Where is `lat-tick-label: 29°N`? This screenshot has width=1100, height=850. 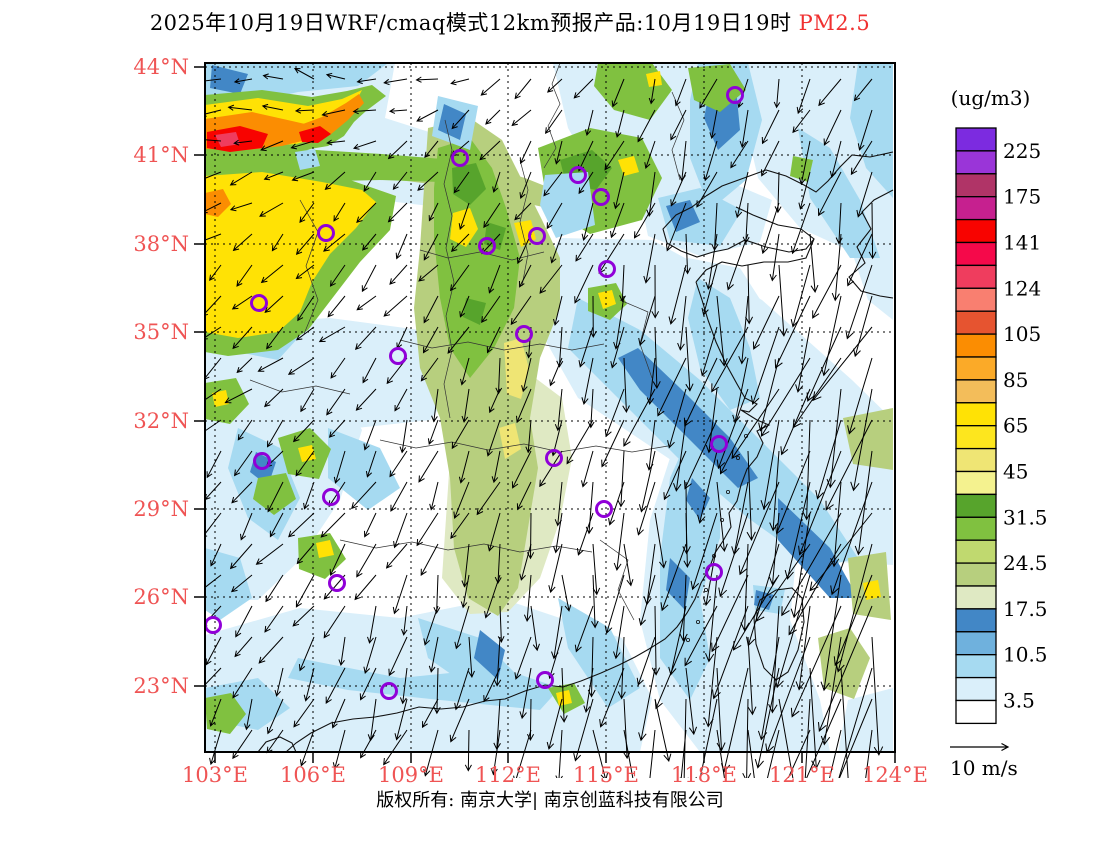
lat-tick-label: 29°N is located at coordinates (161, 509).